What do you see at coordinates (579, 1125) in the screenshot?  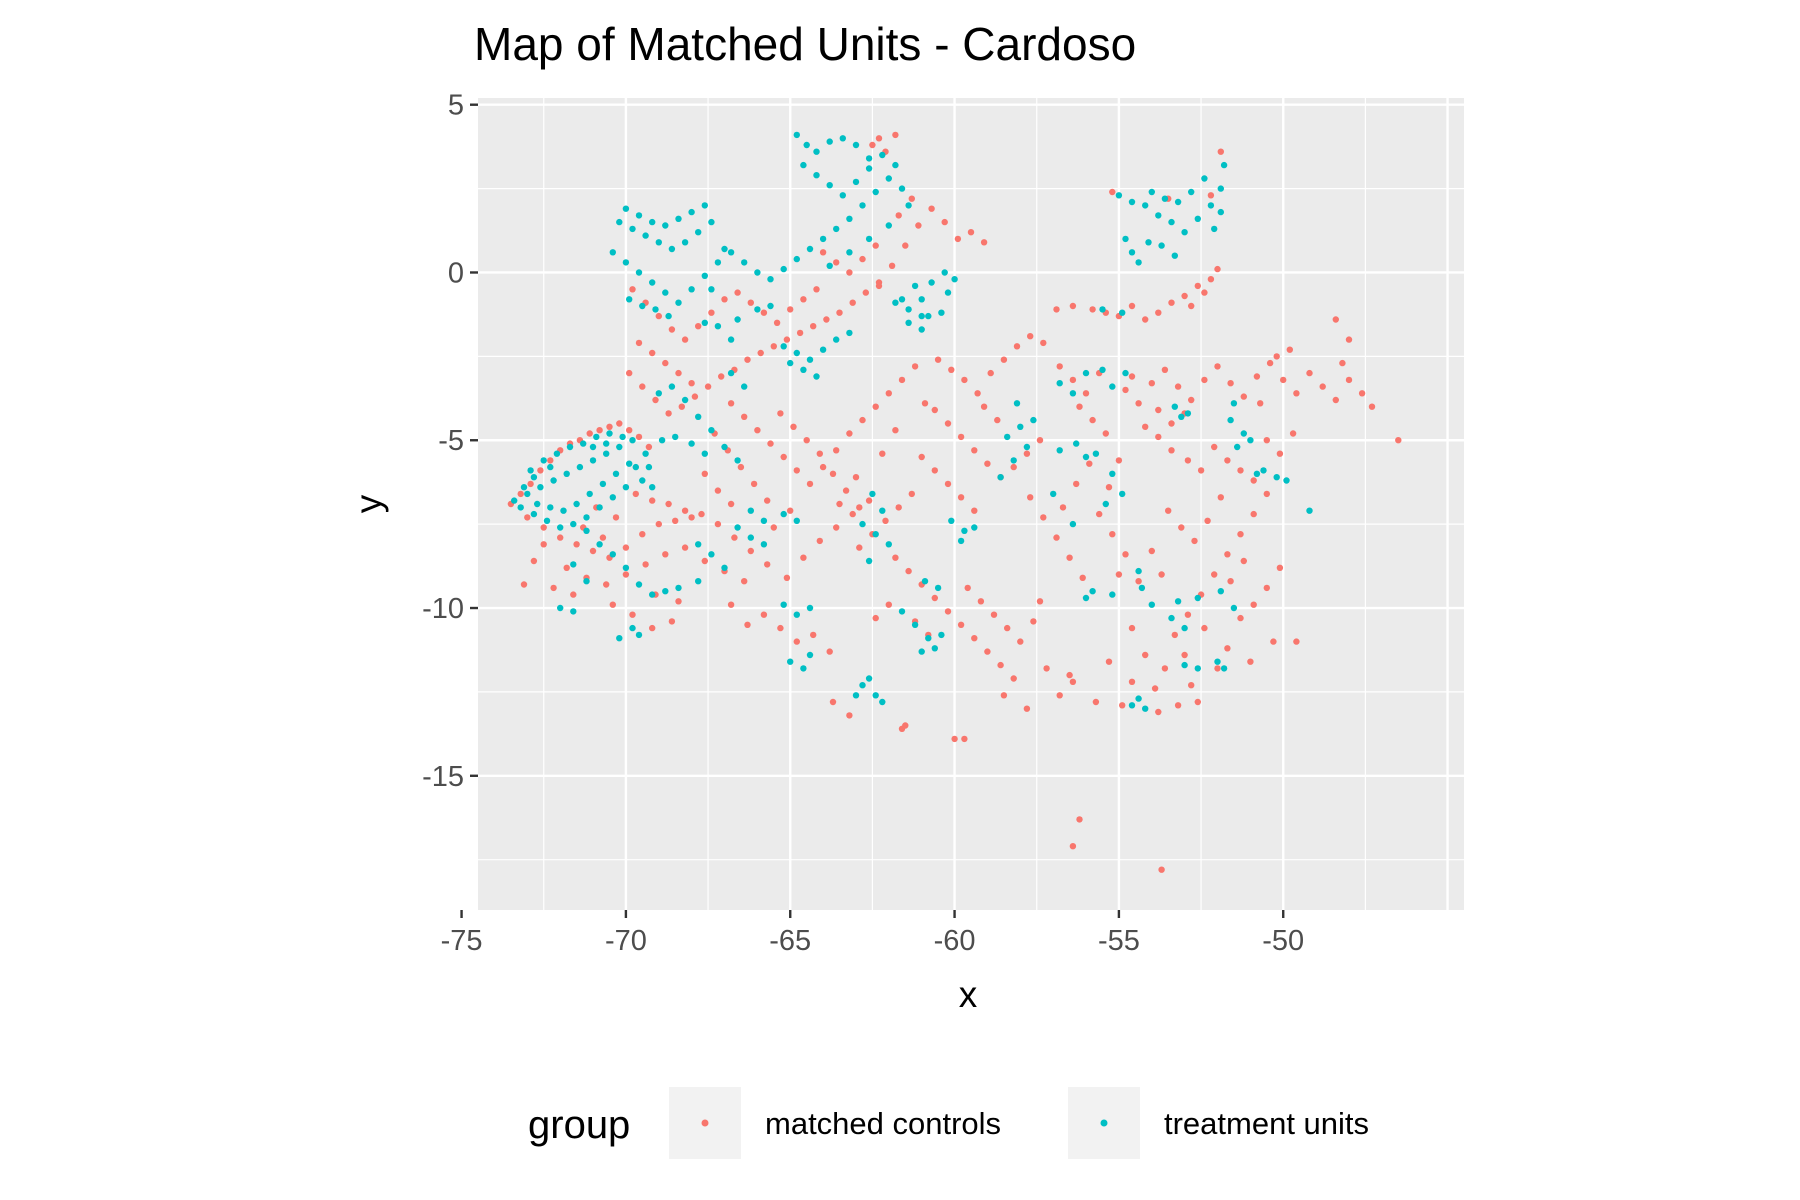 I see `legend-title: group` at bounding box center [579, 1125].